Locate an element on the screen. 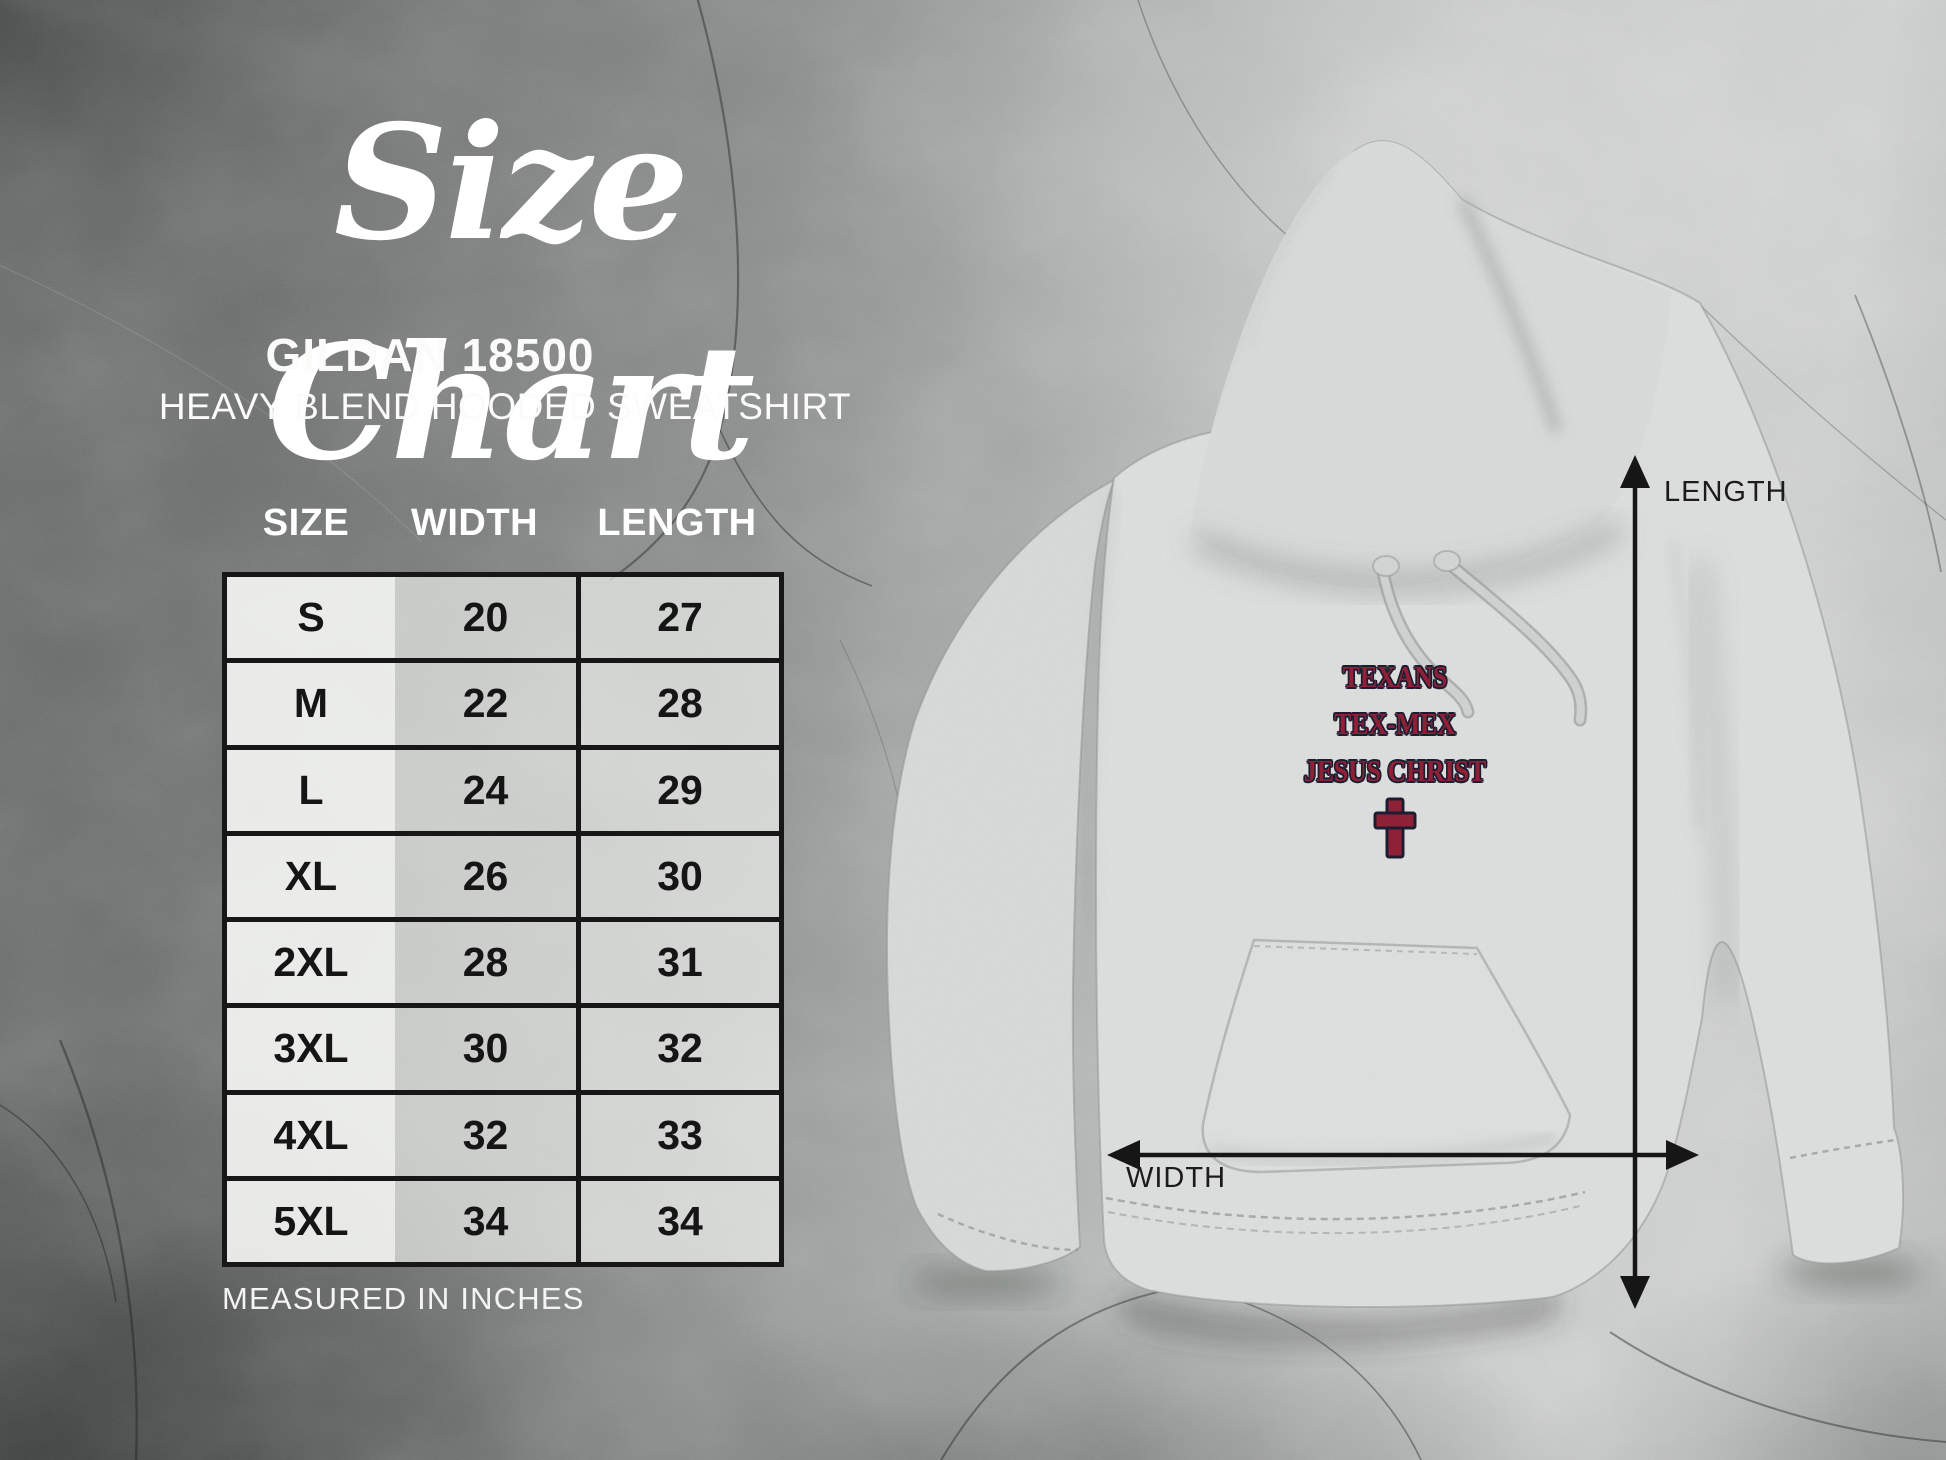  cross-icon is located at coordinates (1395, 828).